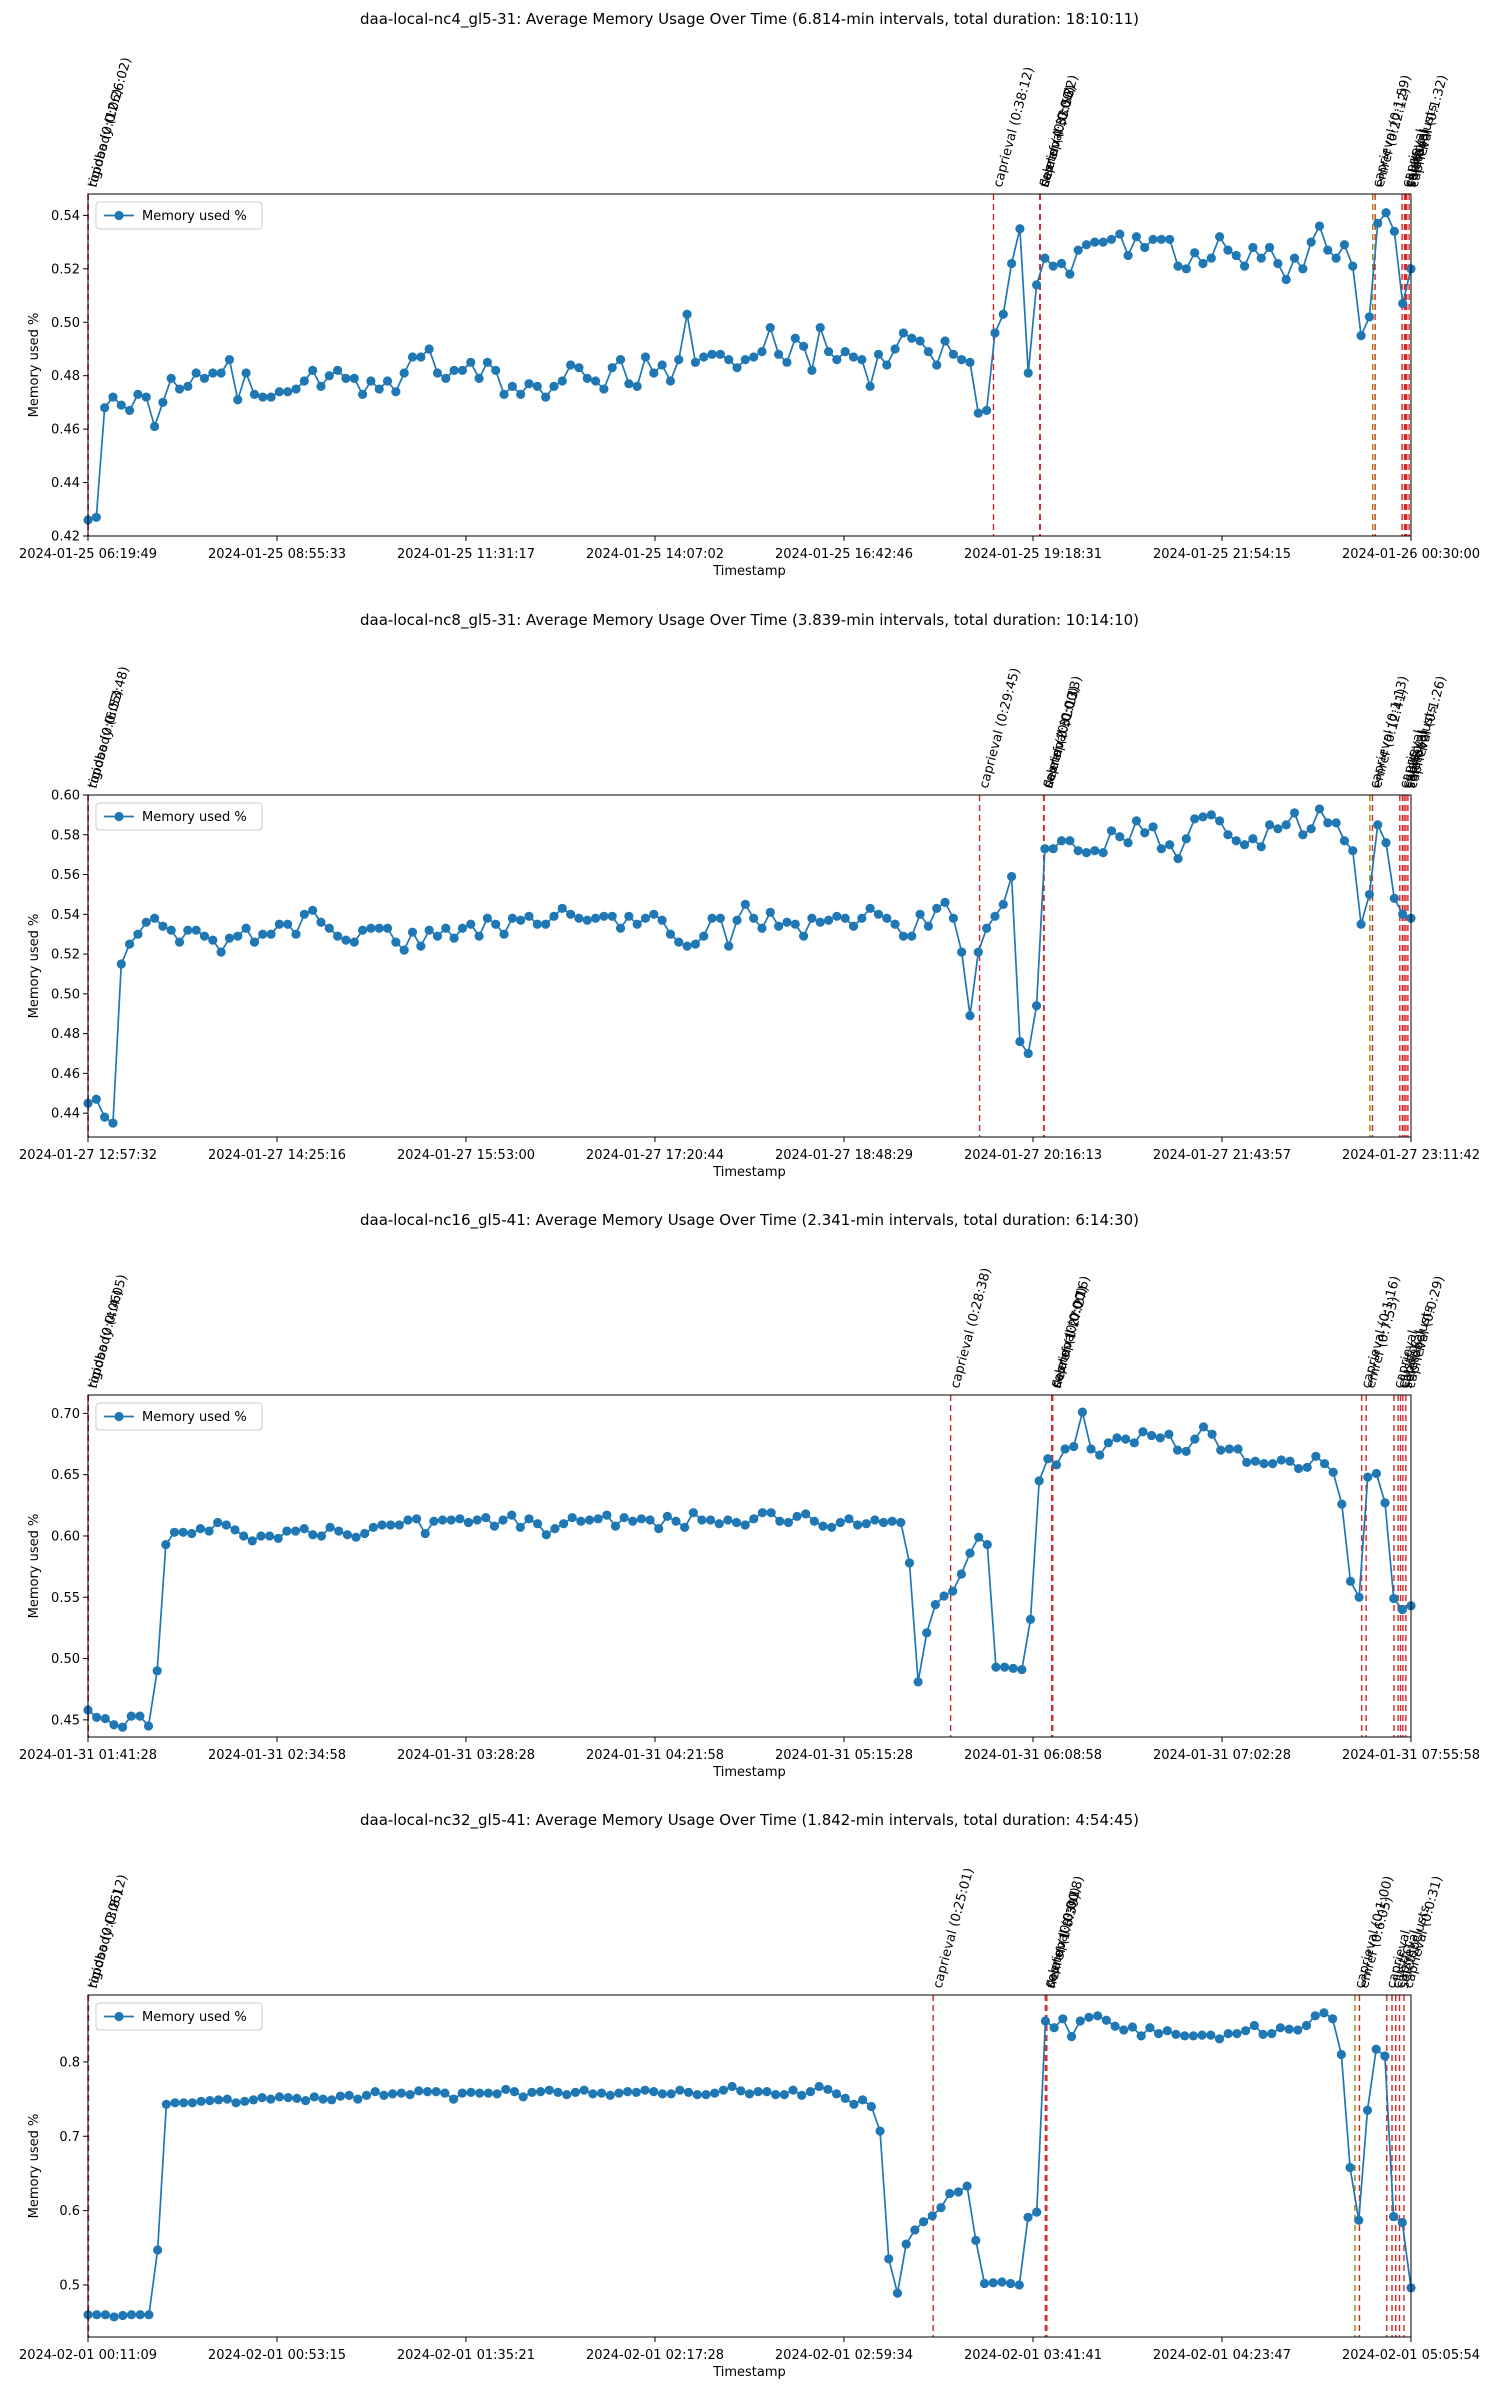 The height and width of the screenshot is (2400, 1500). I want to click on x-tick-label: 2024-01-31 02:34:58, so click(277, 1755).